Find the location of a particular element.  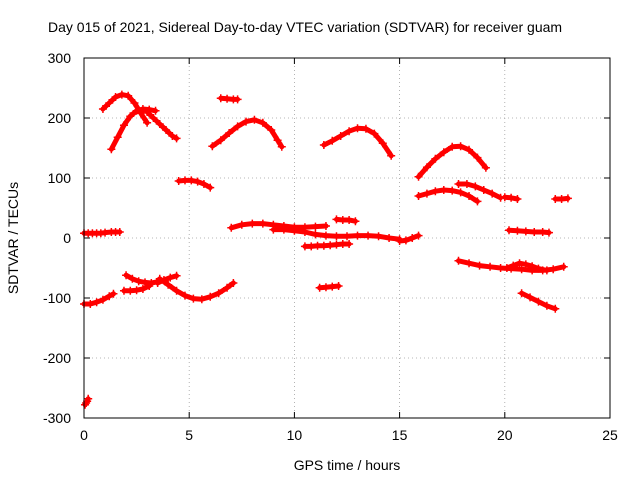

x-tick-label: 10 is located at coordinates (295, 435).